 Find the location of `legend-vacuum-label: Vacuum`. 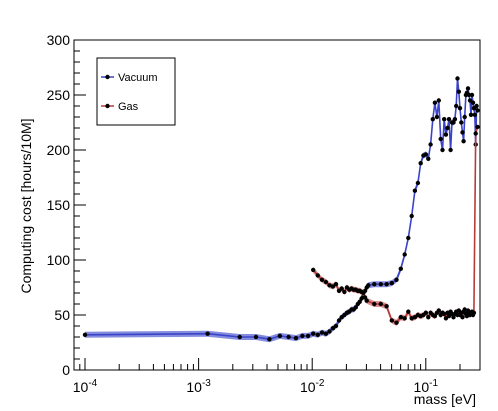

legend-vacuum-label: Vacuum is located at coordinates (138, 78).